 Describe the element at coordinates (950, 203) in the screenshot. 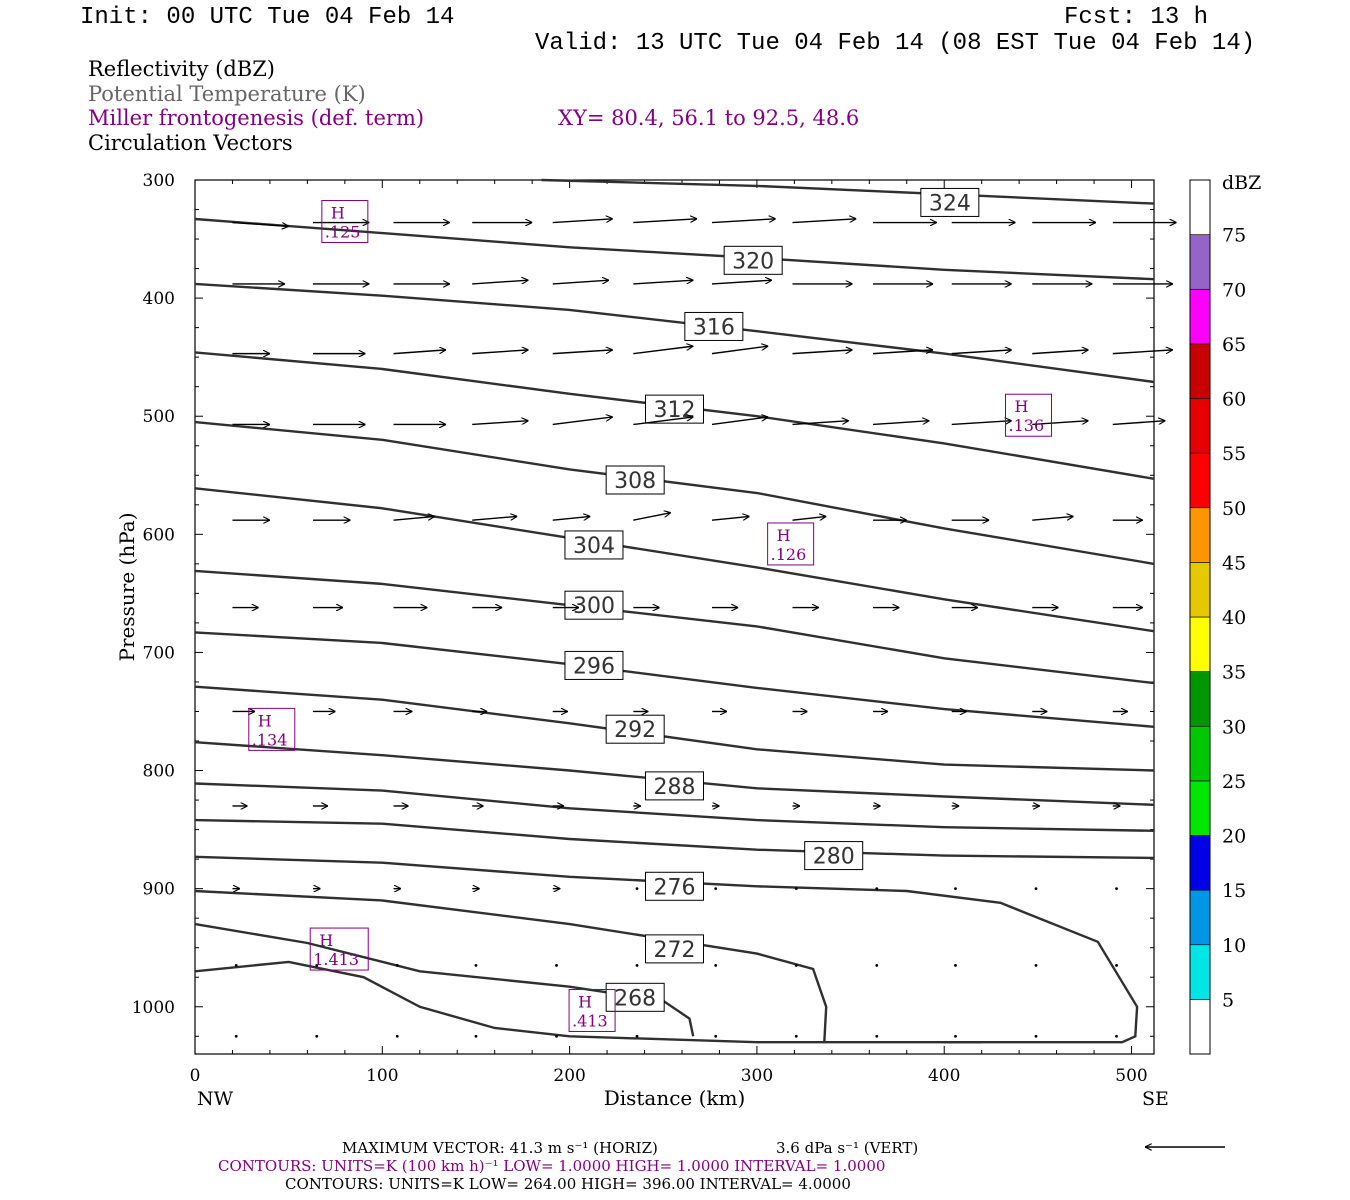

I see `theta-label: 324` at that location.